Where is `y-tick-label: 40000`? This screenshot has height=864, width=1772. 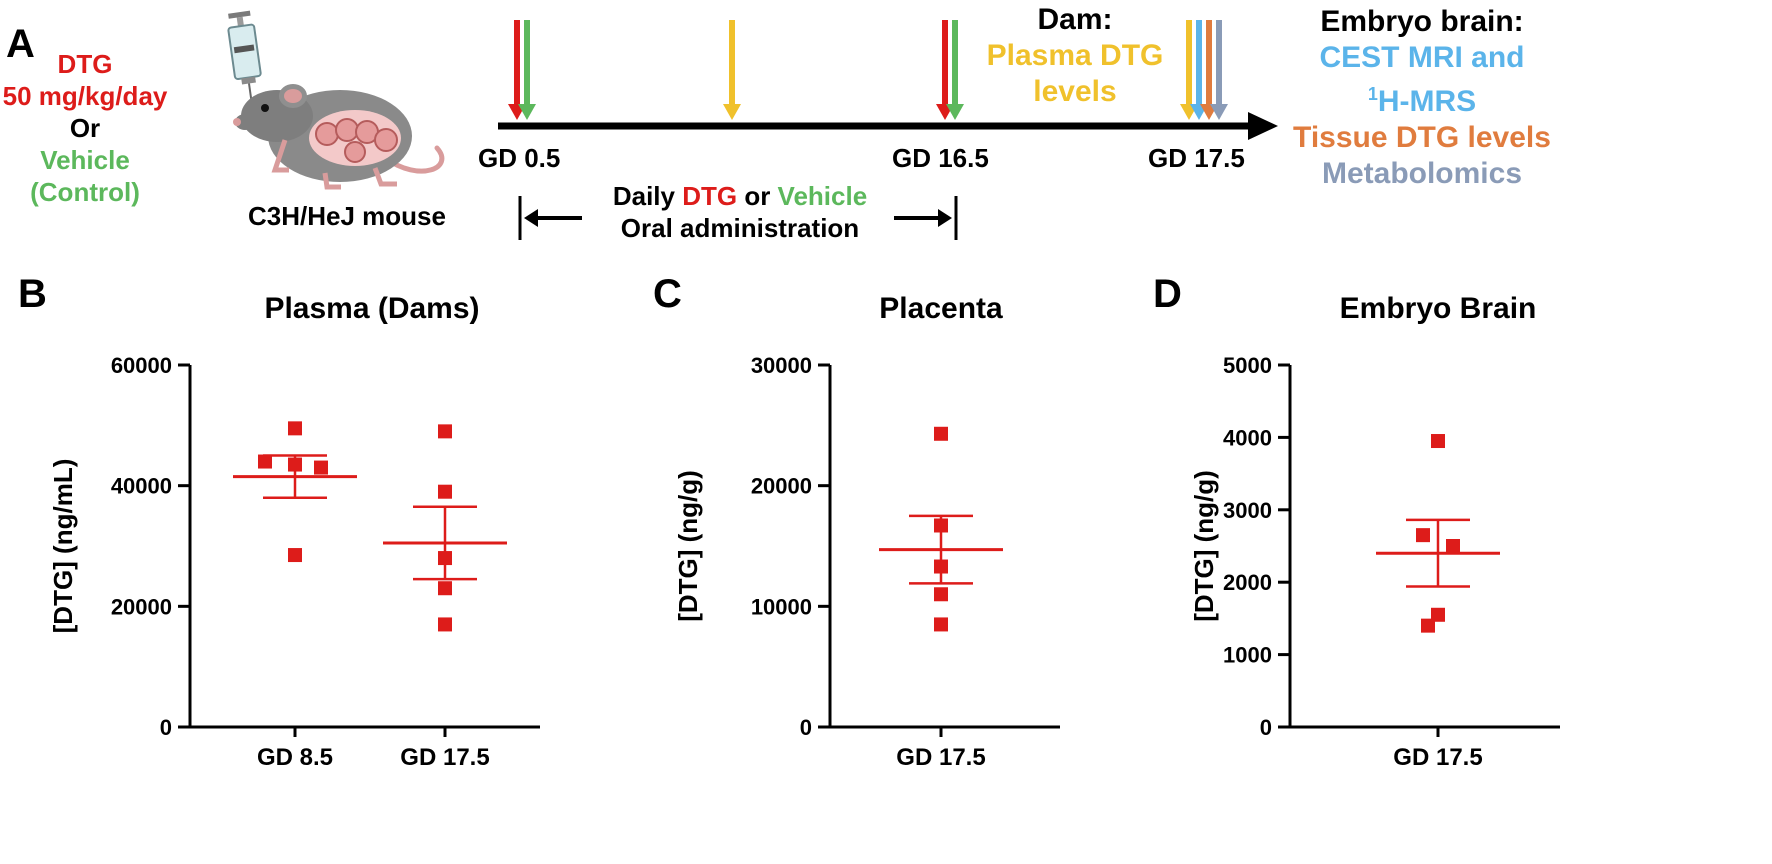
y-tick-label: 40000 is located at coordinates (141, 486).